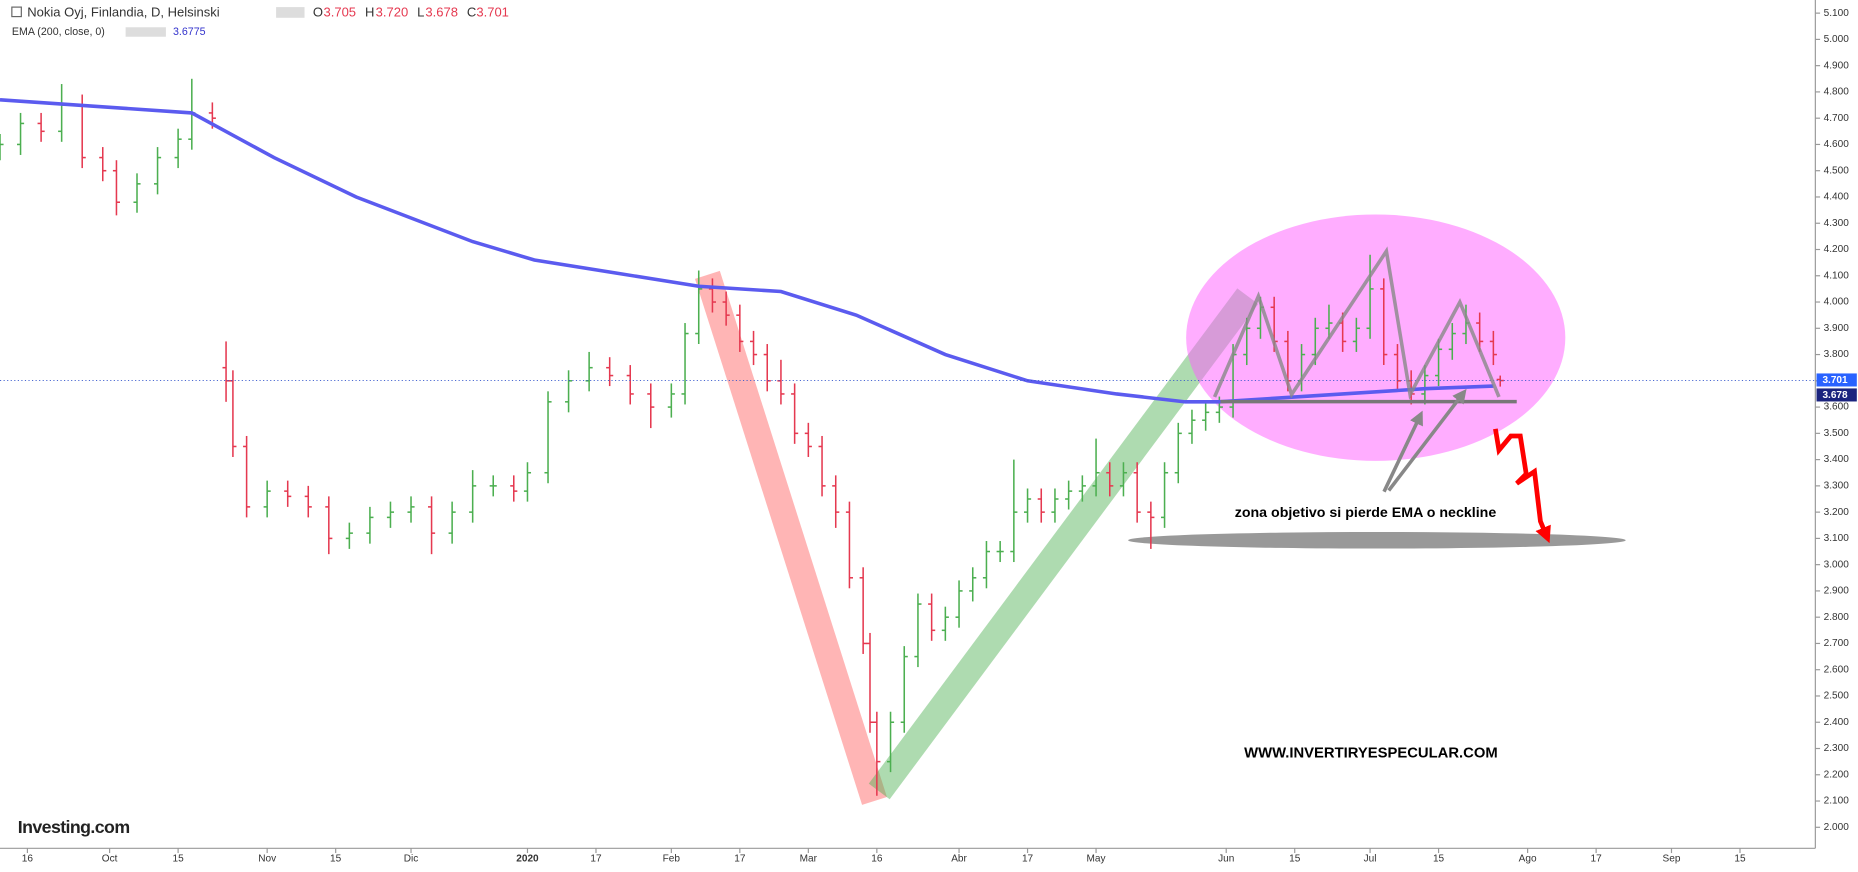 Image resolution: width=1858 pixels, height=872 pixels. Describe the element at coordinates (1528, 859) in the screenshot. I see `x-tick-label: Ago` at that location.